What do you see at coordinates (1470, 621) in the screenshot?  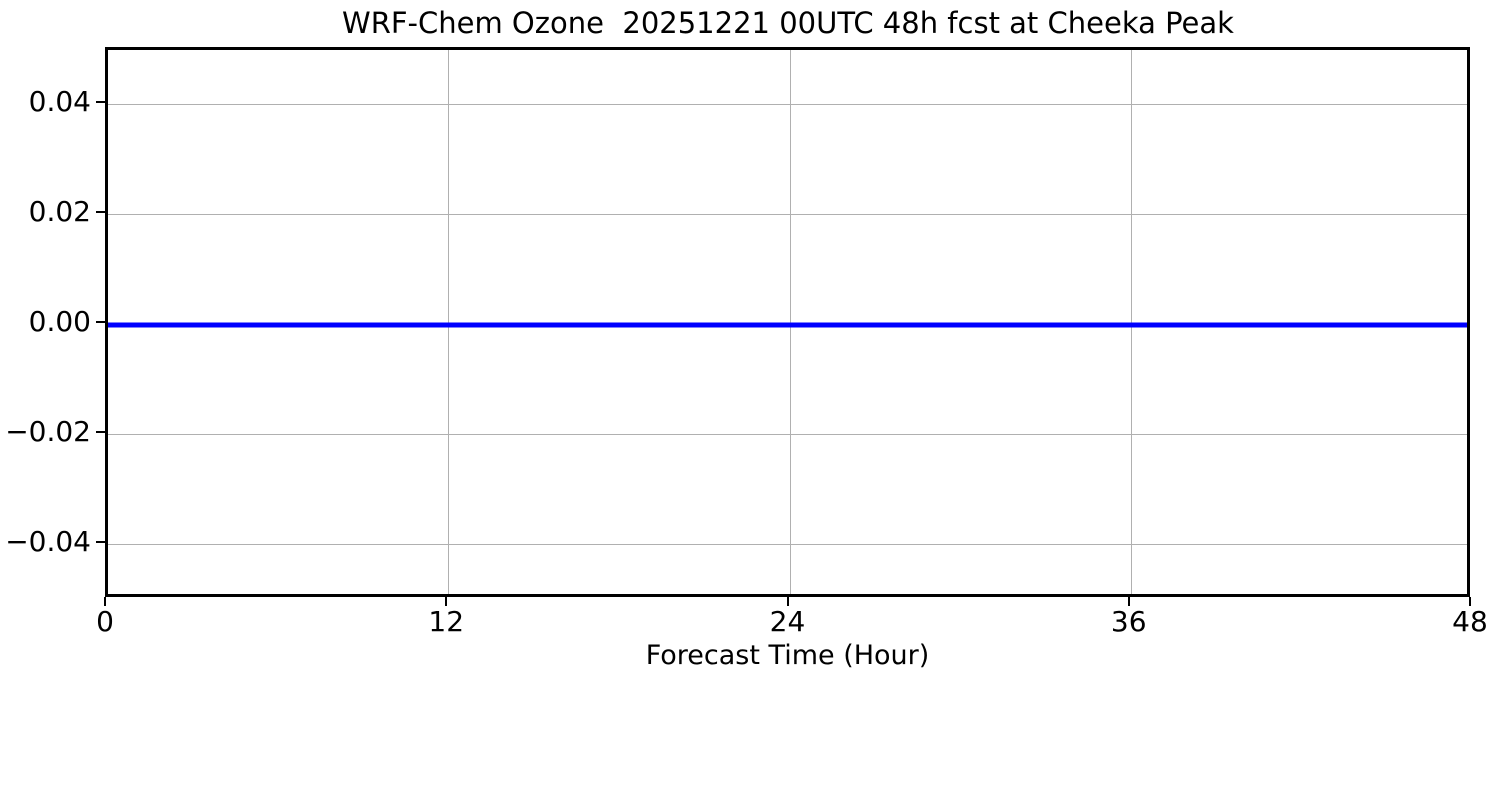 I see `x-axis-tick-label: 48` at bounding box center [1470, 621].